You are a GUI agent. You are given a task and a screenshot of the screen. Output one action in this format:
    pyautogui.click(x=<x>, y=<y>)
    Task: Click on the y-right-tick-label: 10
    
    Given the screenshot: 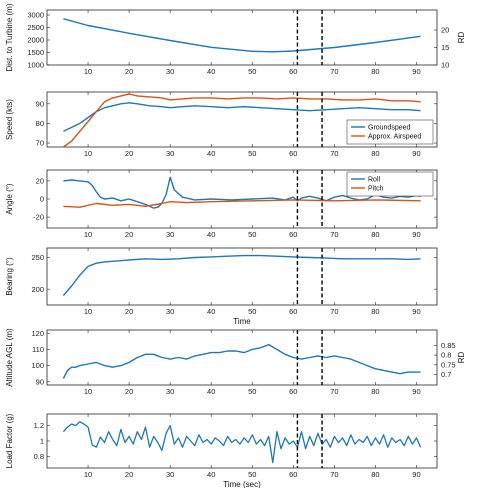 What is the action you would take?
    pyautogui.click(x=445, y=65)
    